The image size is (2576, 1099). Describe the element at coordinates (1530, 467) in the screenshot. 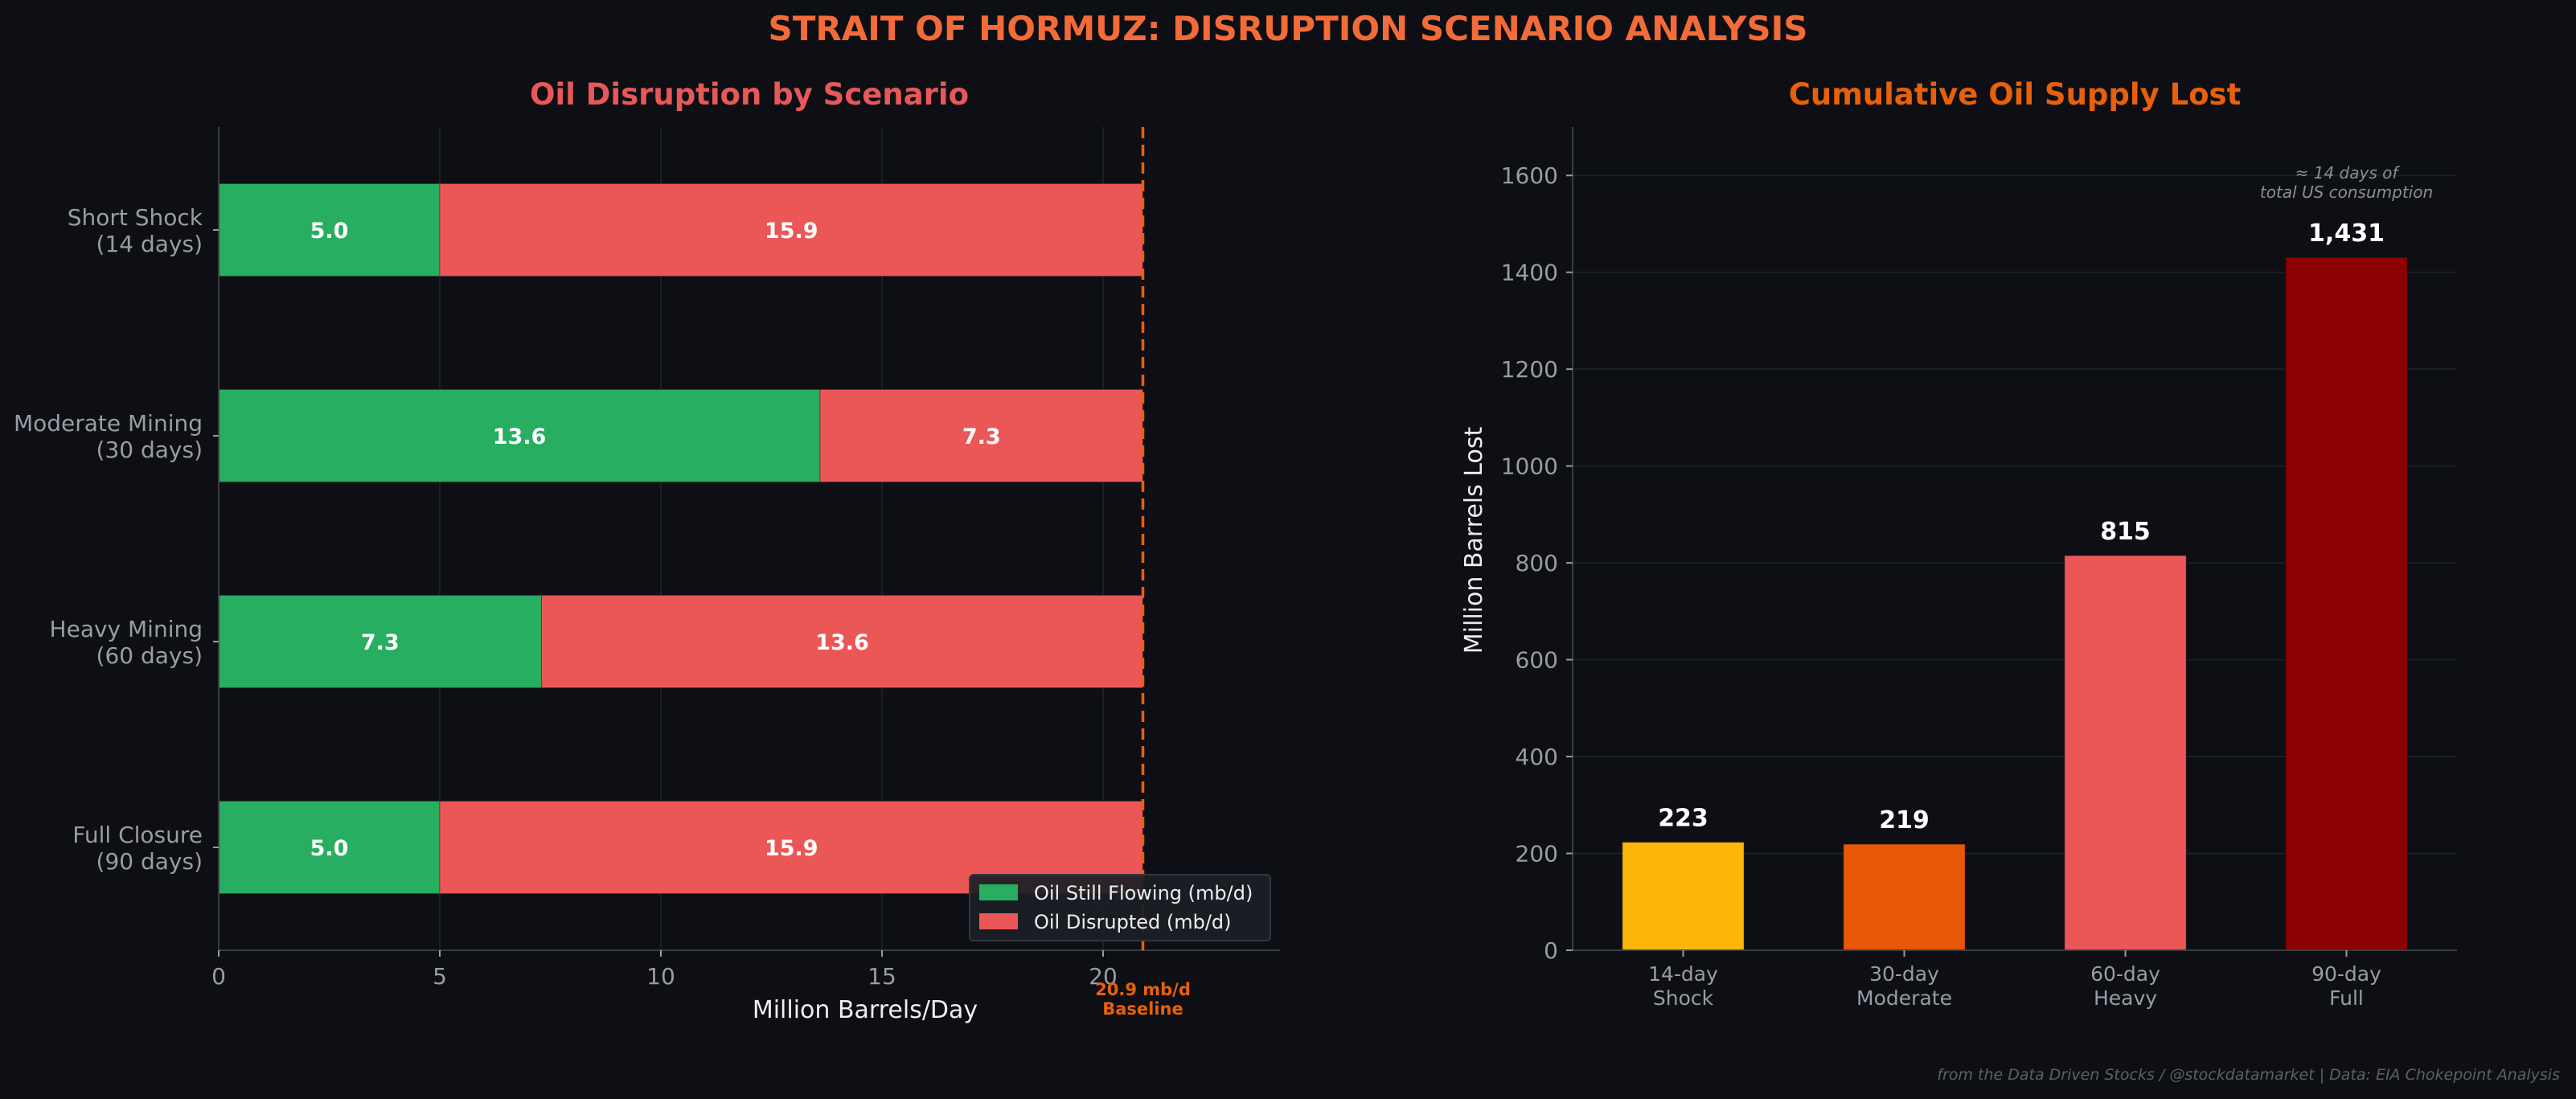

I see `y-tick-label-1000: 1000` at that location.